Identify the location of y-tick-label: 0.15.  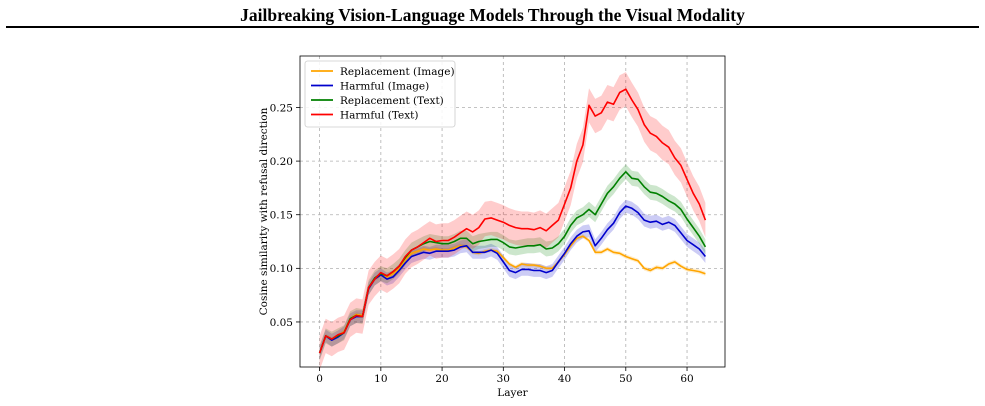
(281, 216).